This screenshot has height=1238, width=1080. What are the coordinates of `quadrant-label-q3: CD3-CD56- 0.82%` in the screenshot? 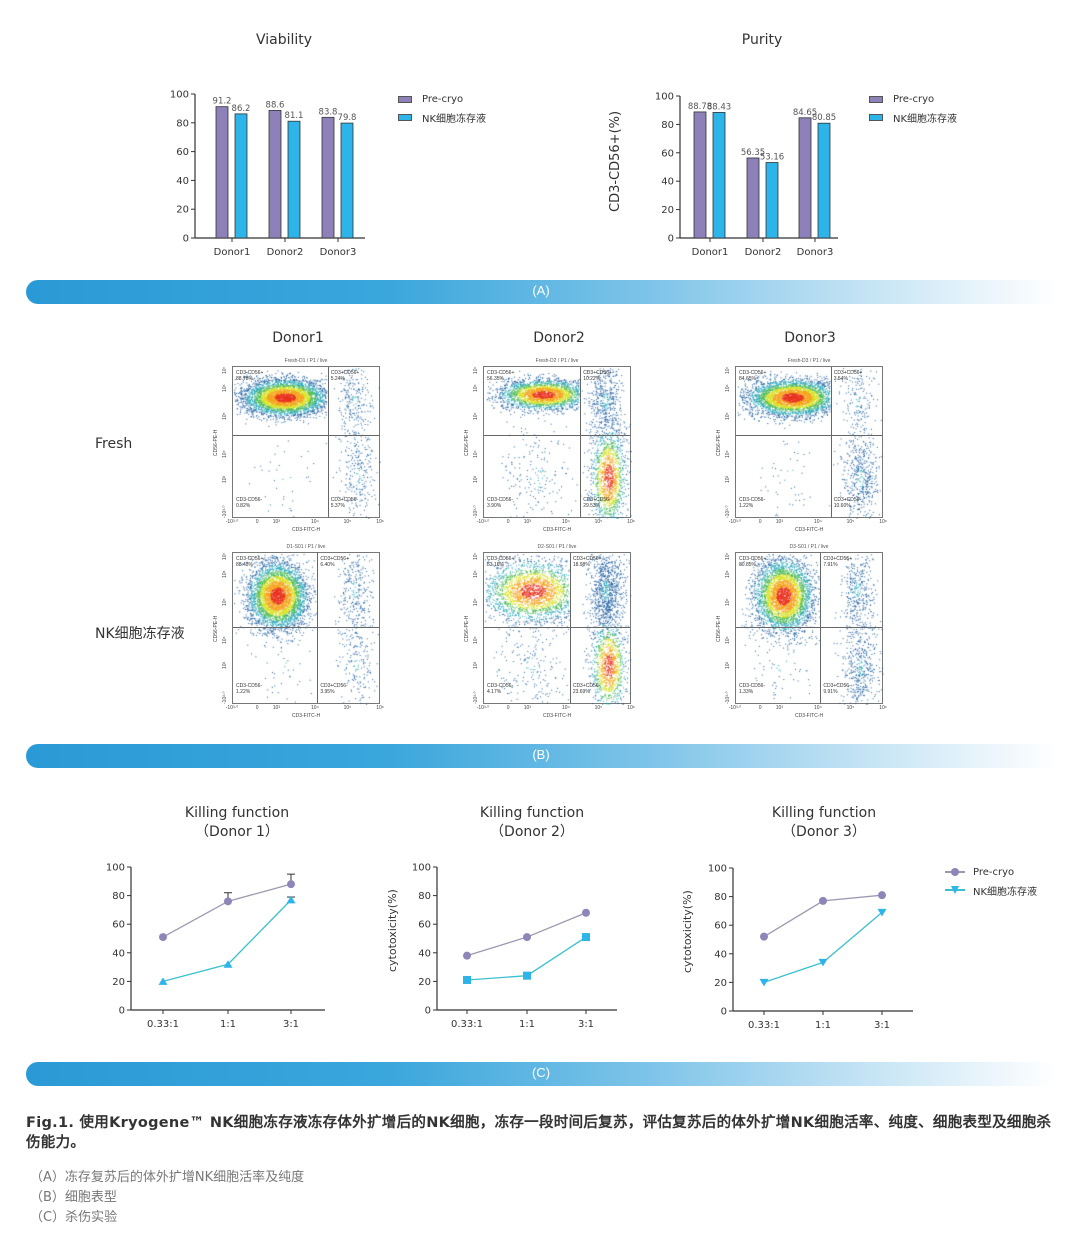 It's located at (249, 503).